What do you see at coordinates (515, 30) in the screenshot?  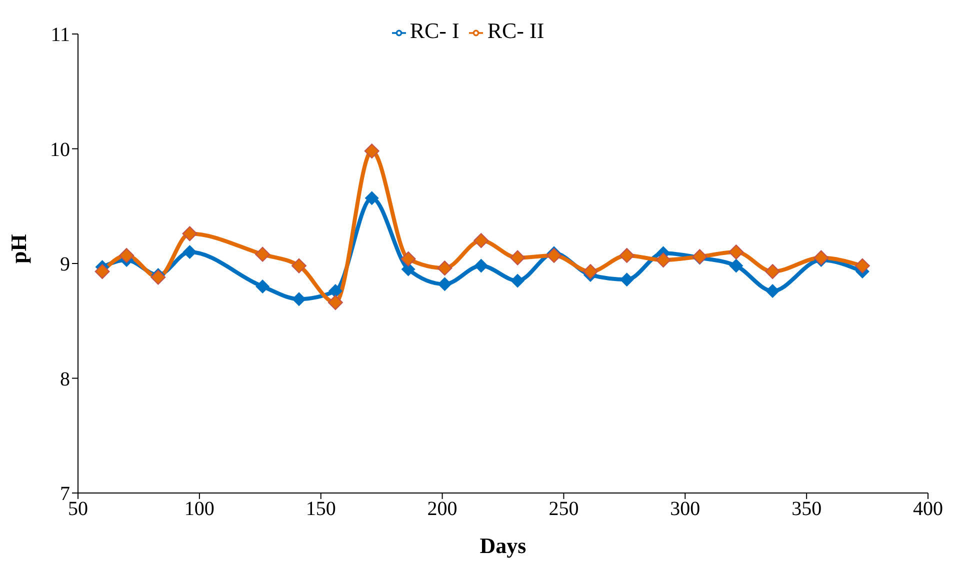 I see `legend-label: RC- II` at bounding box center [515, 30].